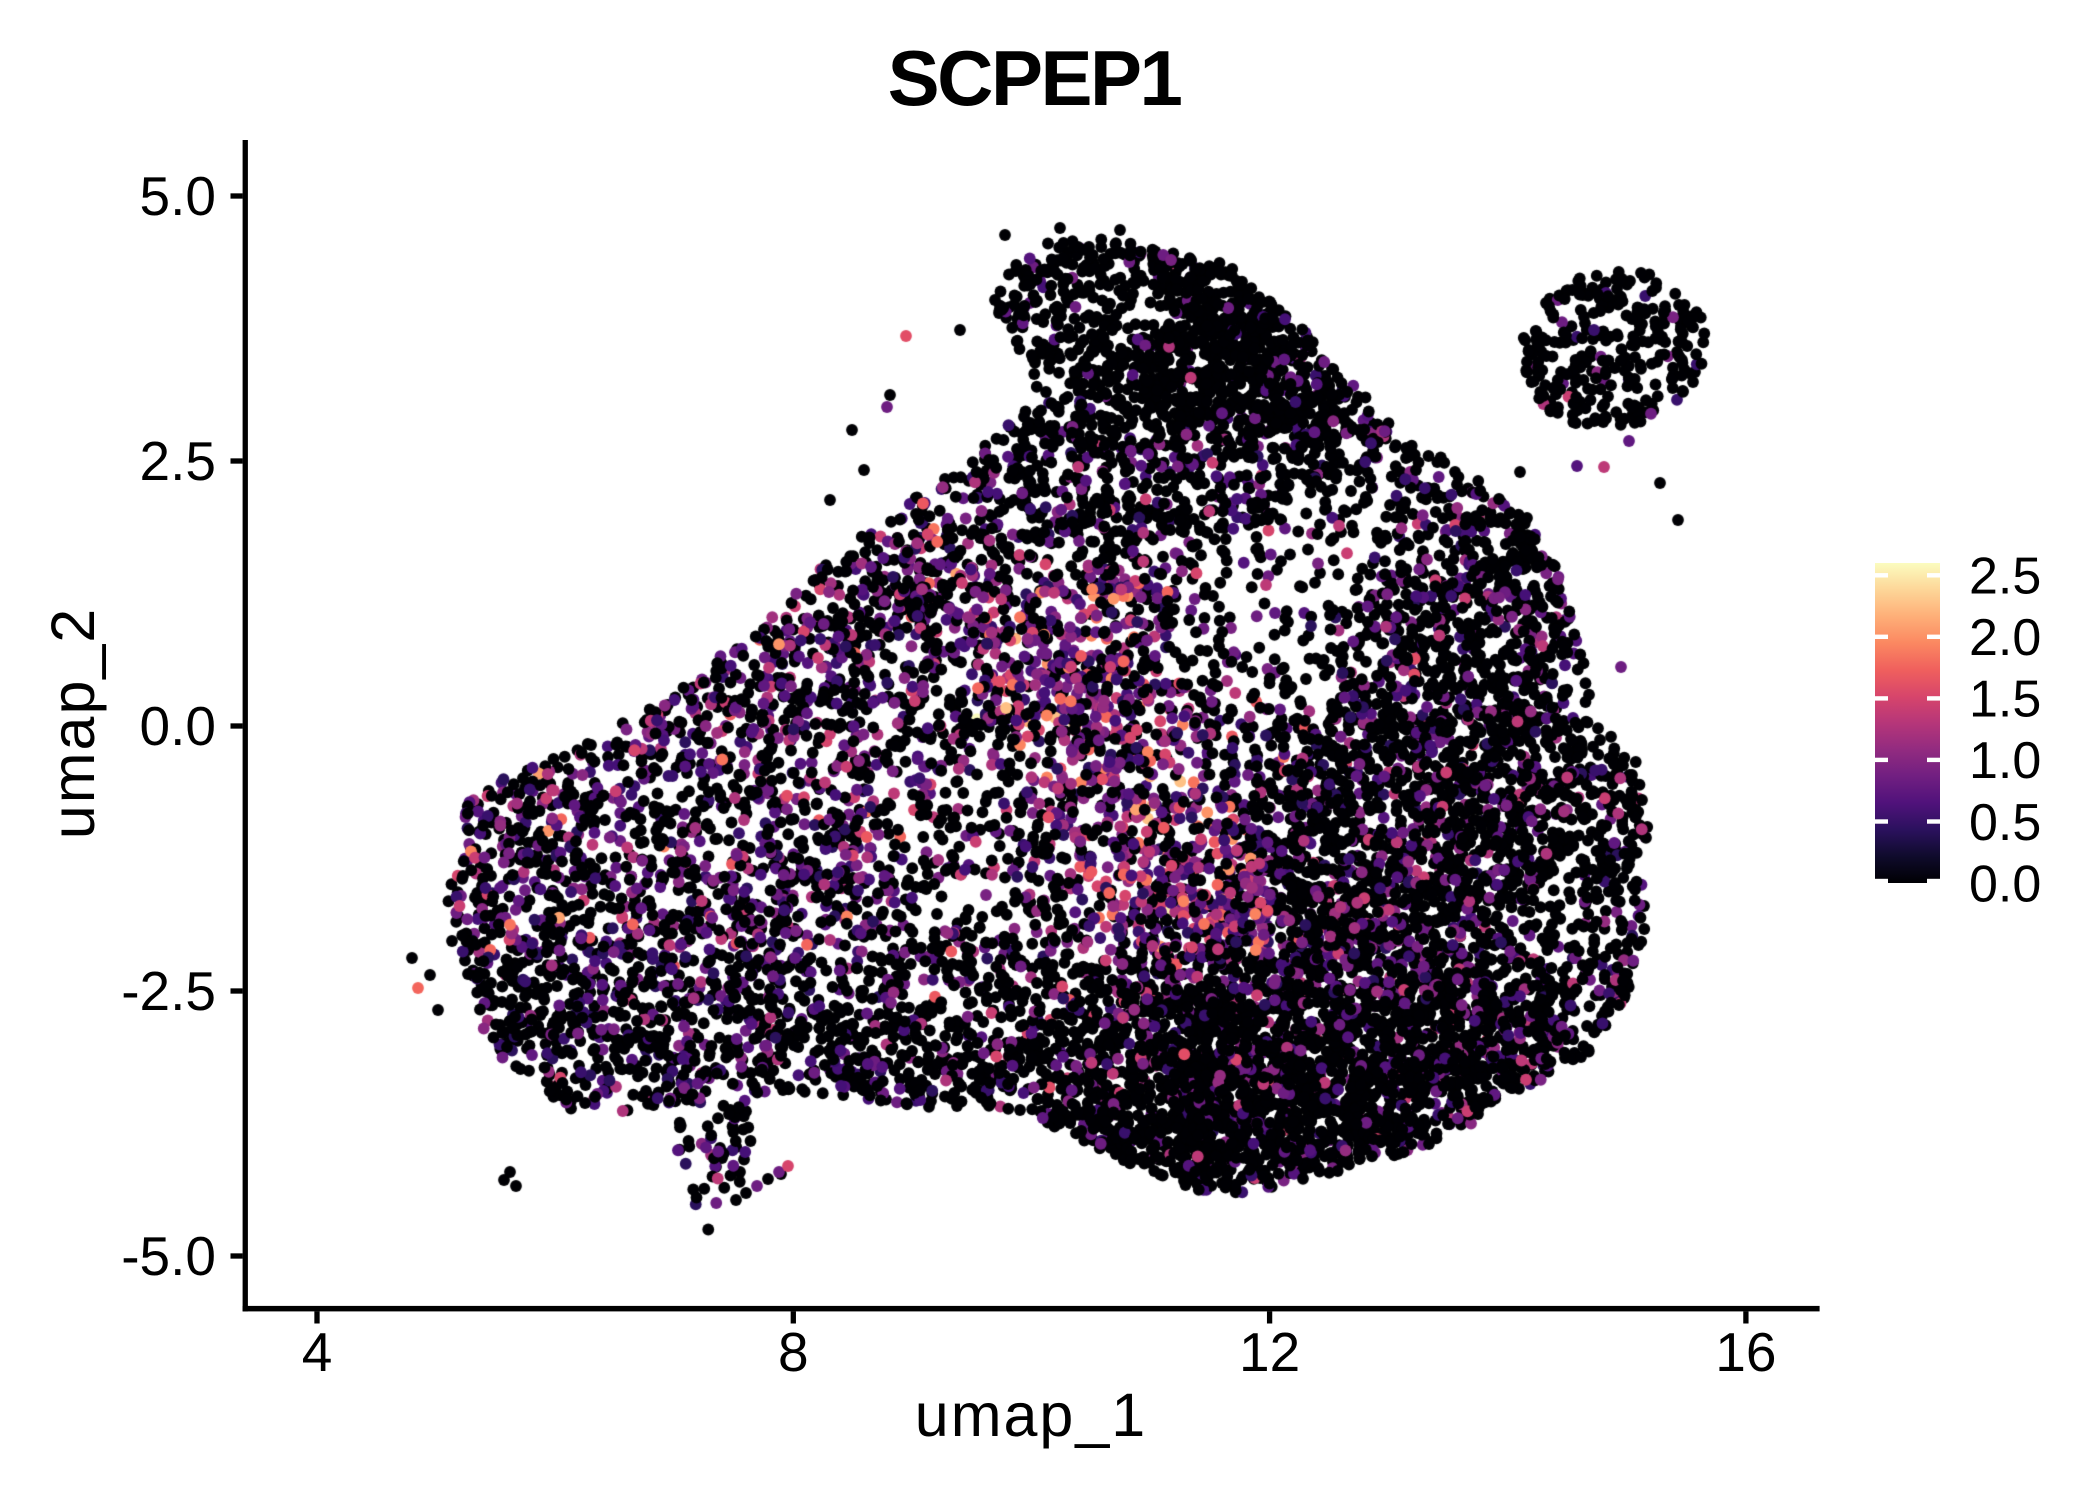  I want to click on svg-text: 1.0, so click(2005, 761).